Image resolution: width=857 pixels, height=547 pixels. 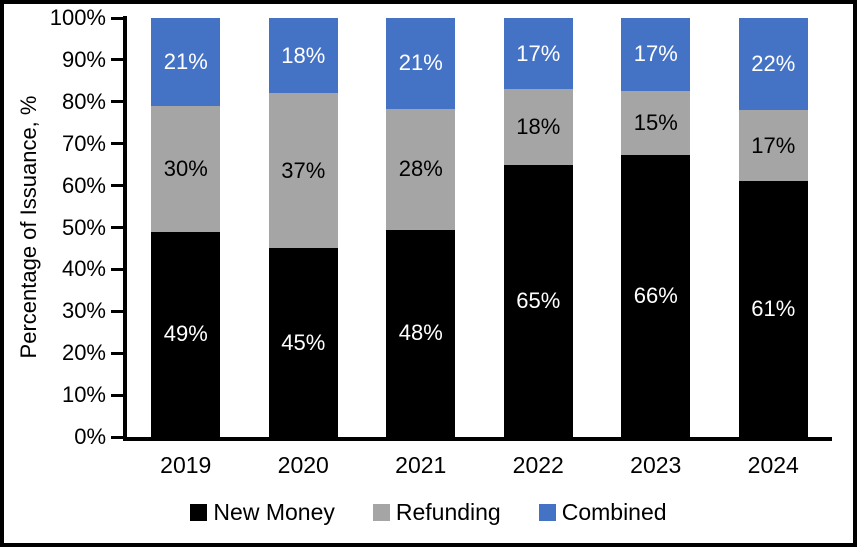 I want to click on bar-segment-label: 30%, so click(x=185, y=168).